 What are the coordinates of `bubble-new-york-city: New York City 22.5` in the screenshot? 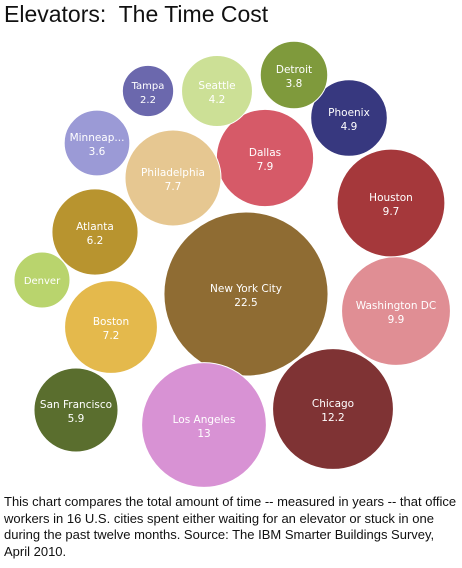 It's located at (246, 294).